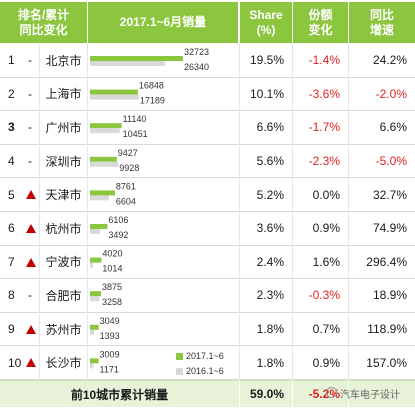 This screenshot has width=415, height=410. What do you see at coordinates (326, 329) in the screenshot?
I see `change-cell-text: 0.7%` at bounding box center [326, 329].